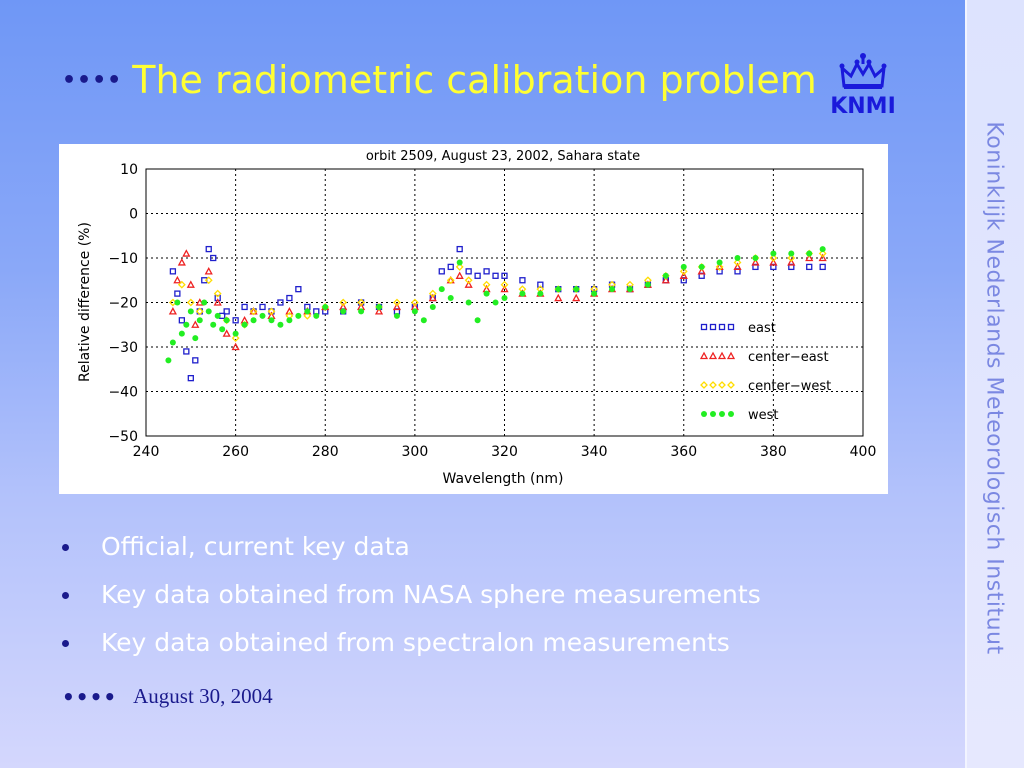  What do you see at coordinates (123, 393) in the screenshot?
I see `y-tick-label: −40` at bounding box center [123, 393].